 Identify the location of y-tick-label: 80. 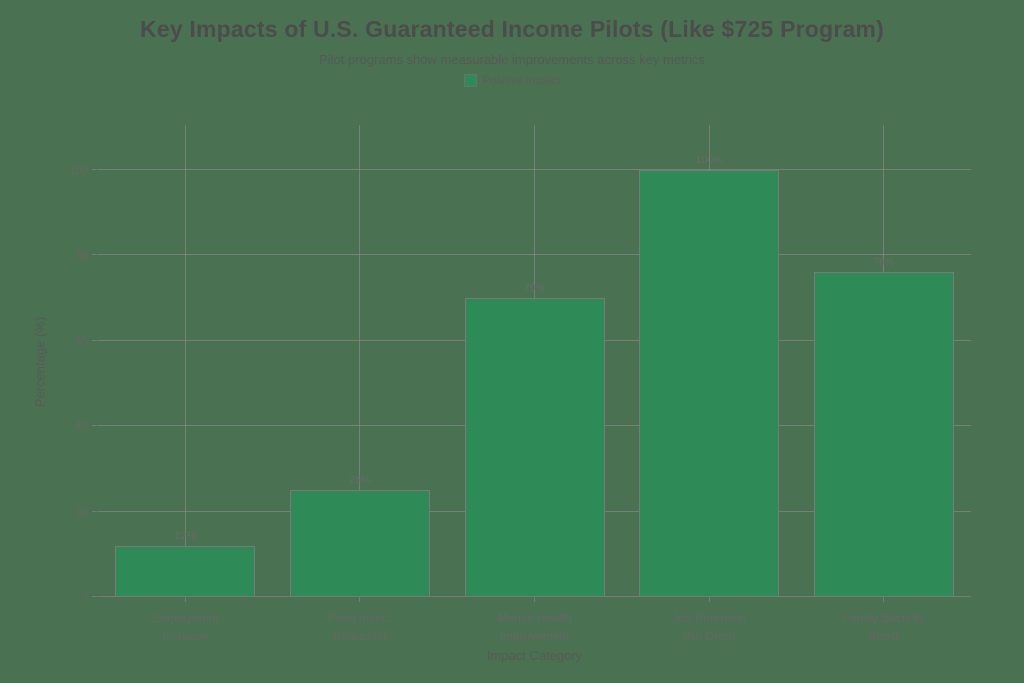
(81, 256).